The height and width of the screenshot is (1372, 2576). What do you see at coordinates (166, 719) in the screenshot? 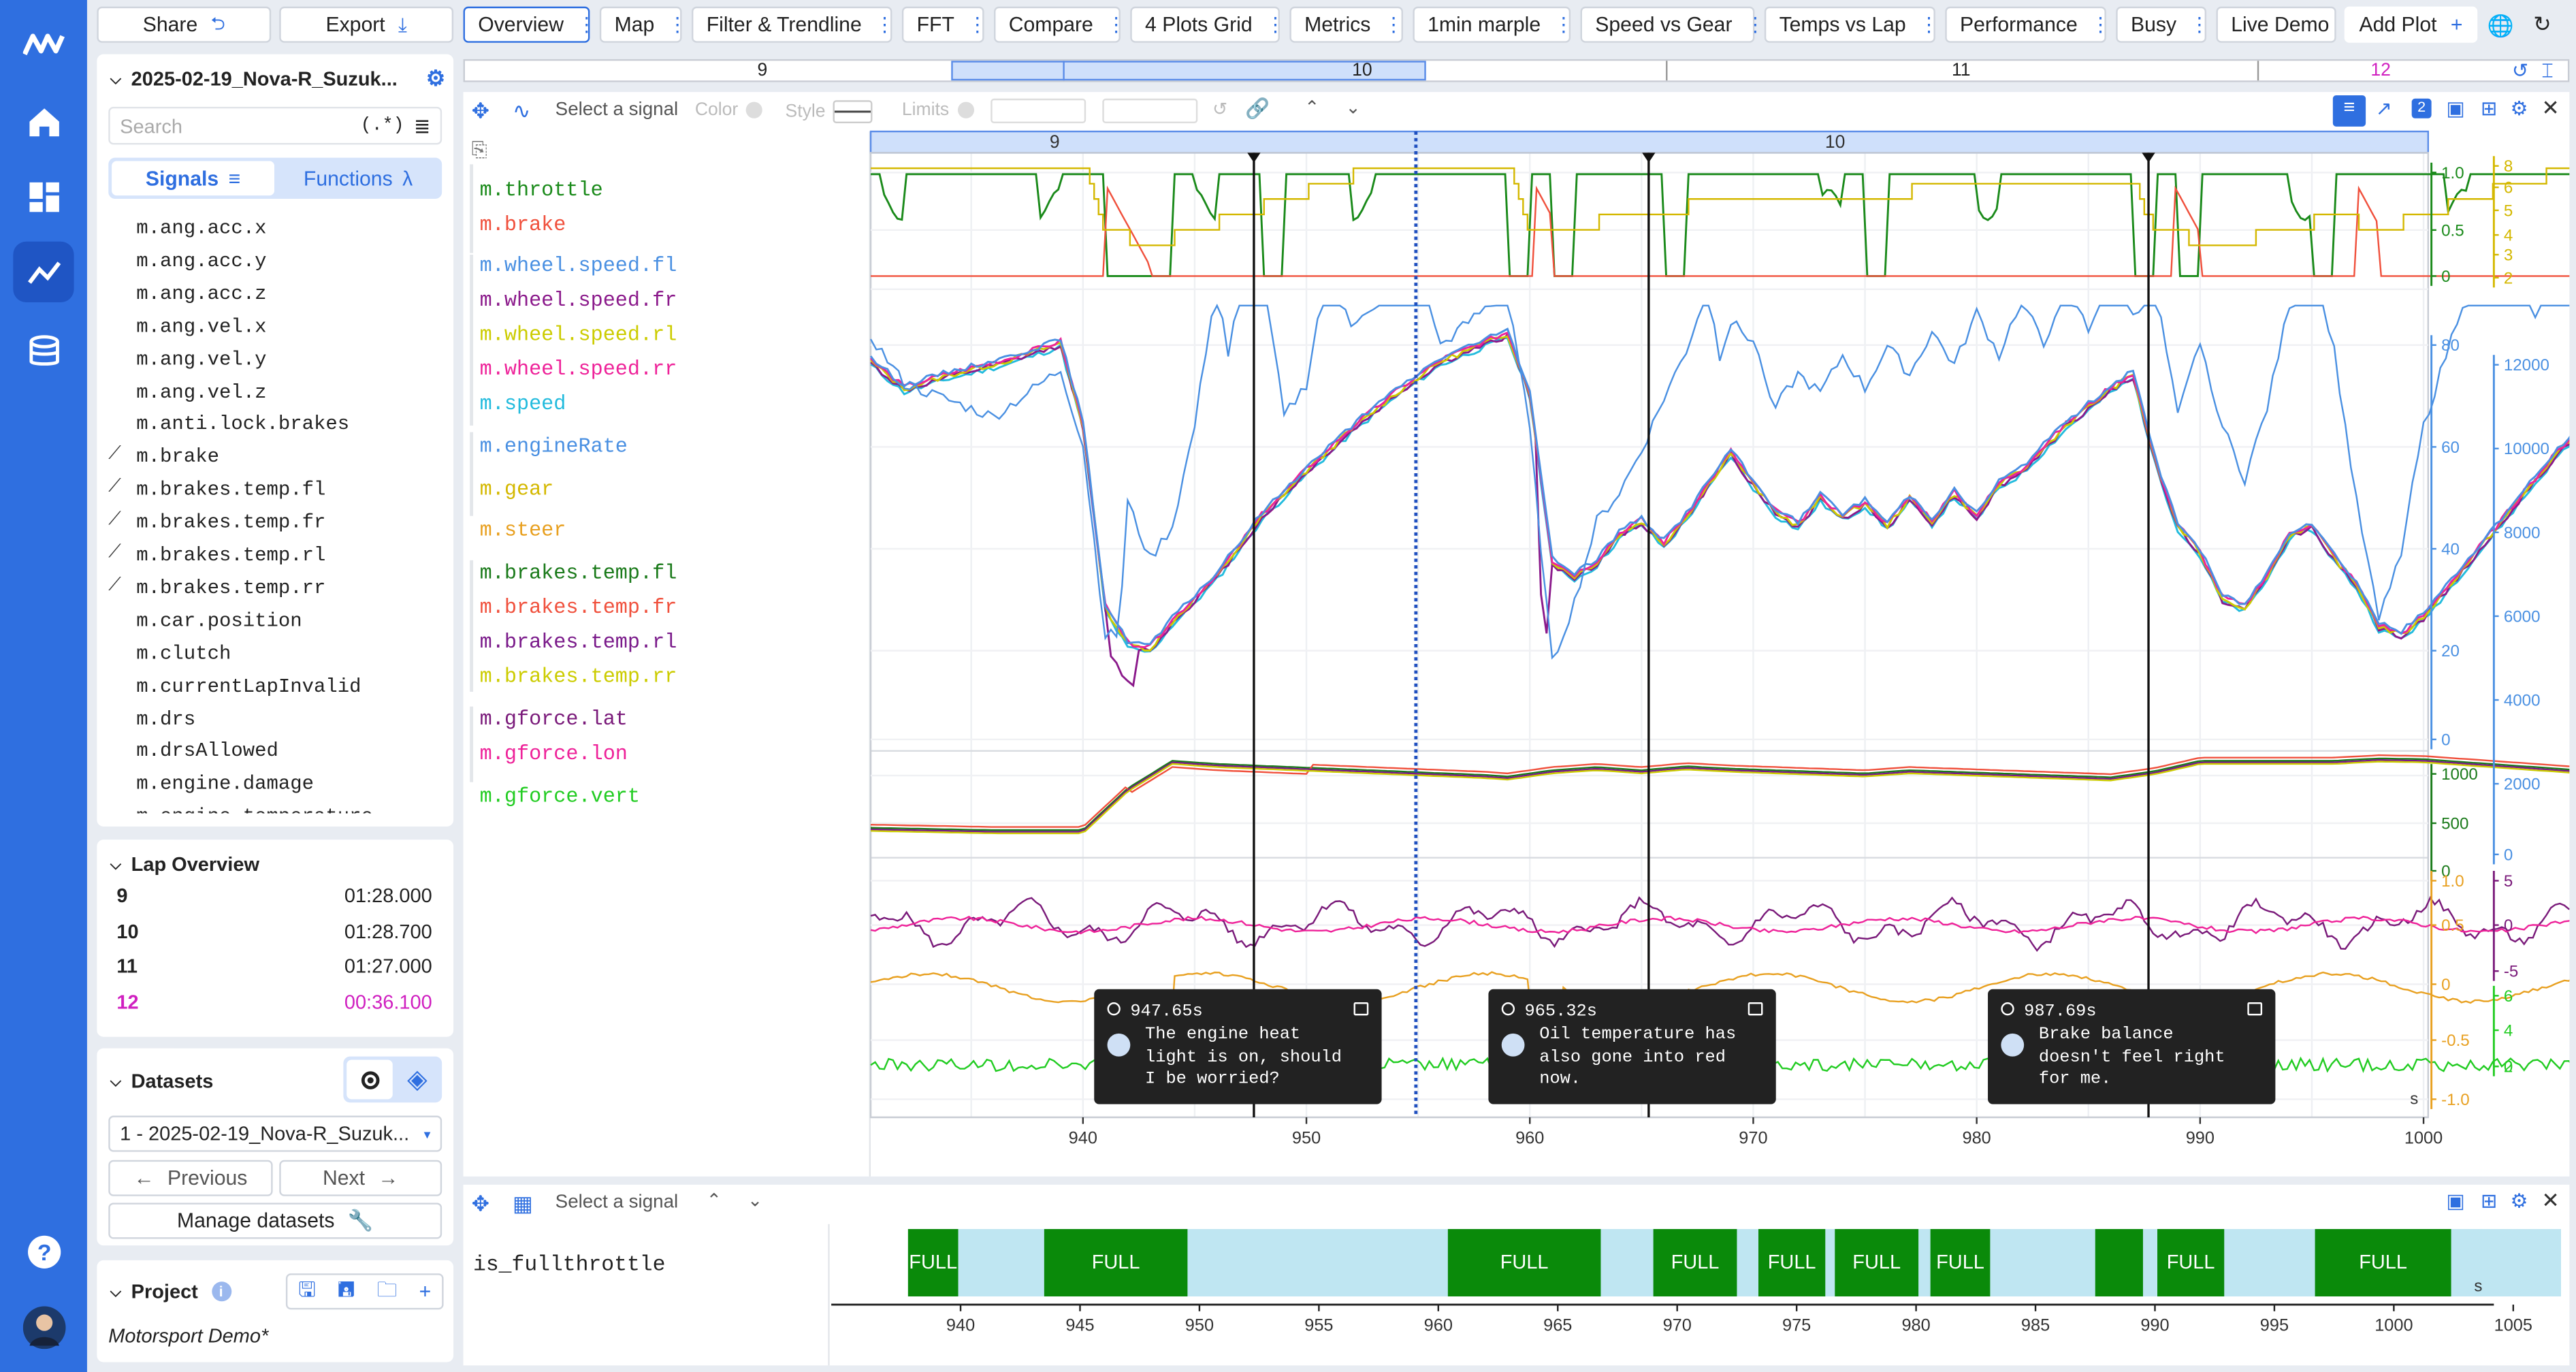
I see `signal-item: m.drs` at bounding box center [166, 719].